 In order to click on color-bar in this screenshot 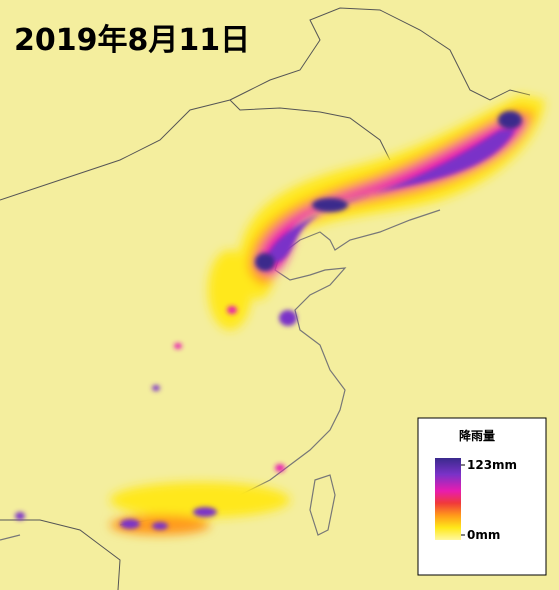, I will do `click(448, 499)`.